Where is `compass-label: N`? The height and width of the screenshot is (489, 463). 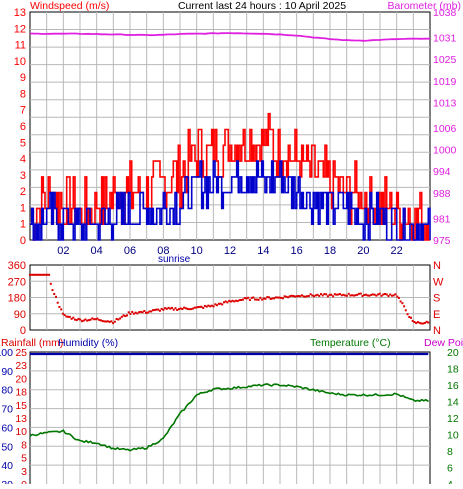
compass-label: N is located at coordinates (437, 266).